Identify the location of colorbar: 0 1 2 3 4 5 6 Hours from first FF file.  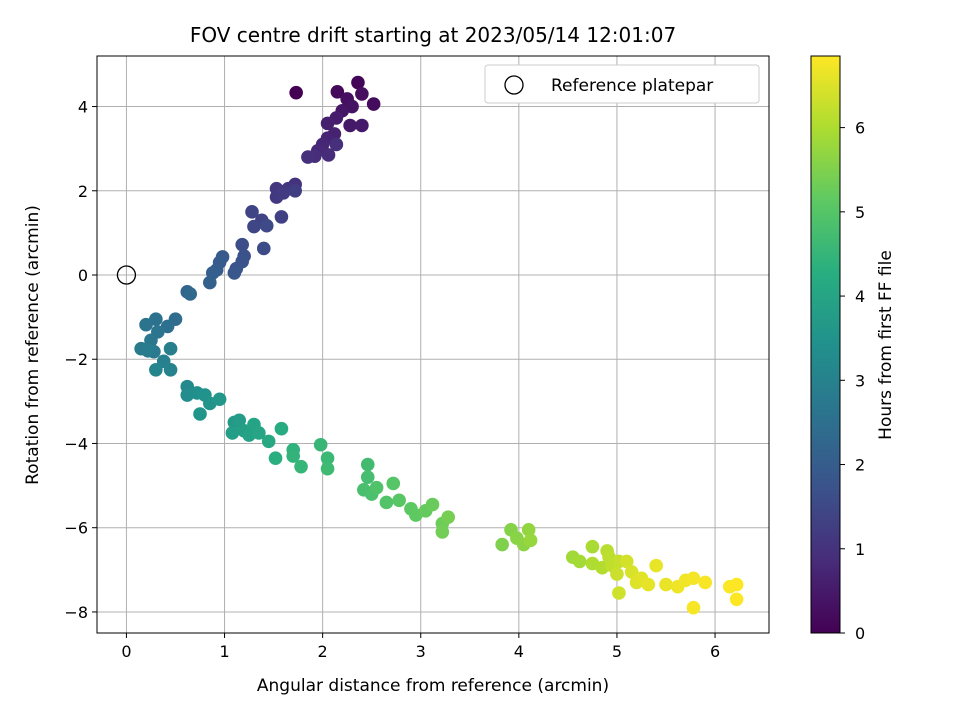
(853, 349).